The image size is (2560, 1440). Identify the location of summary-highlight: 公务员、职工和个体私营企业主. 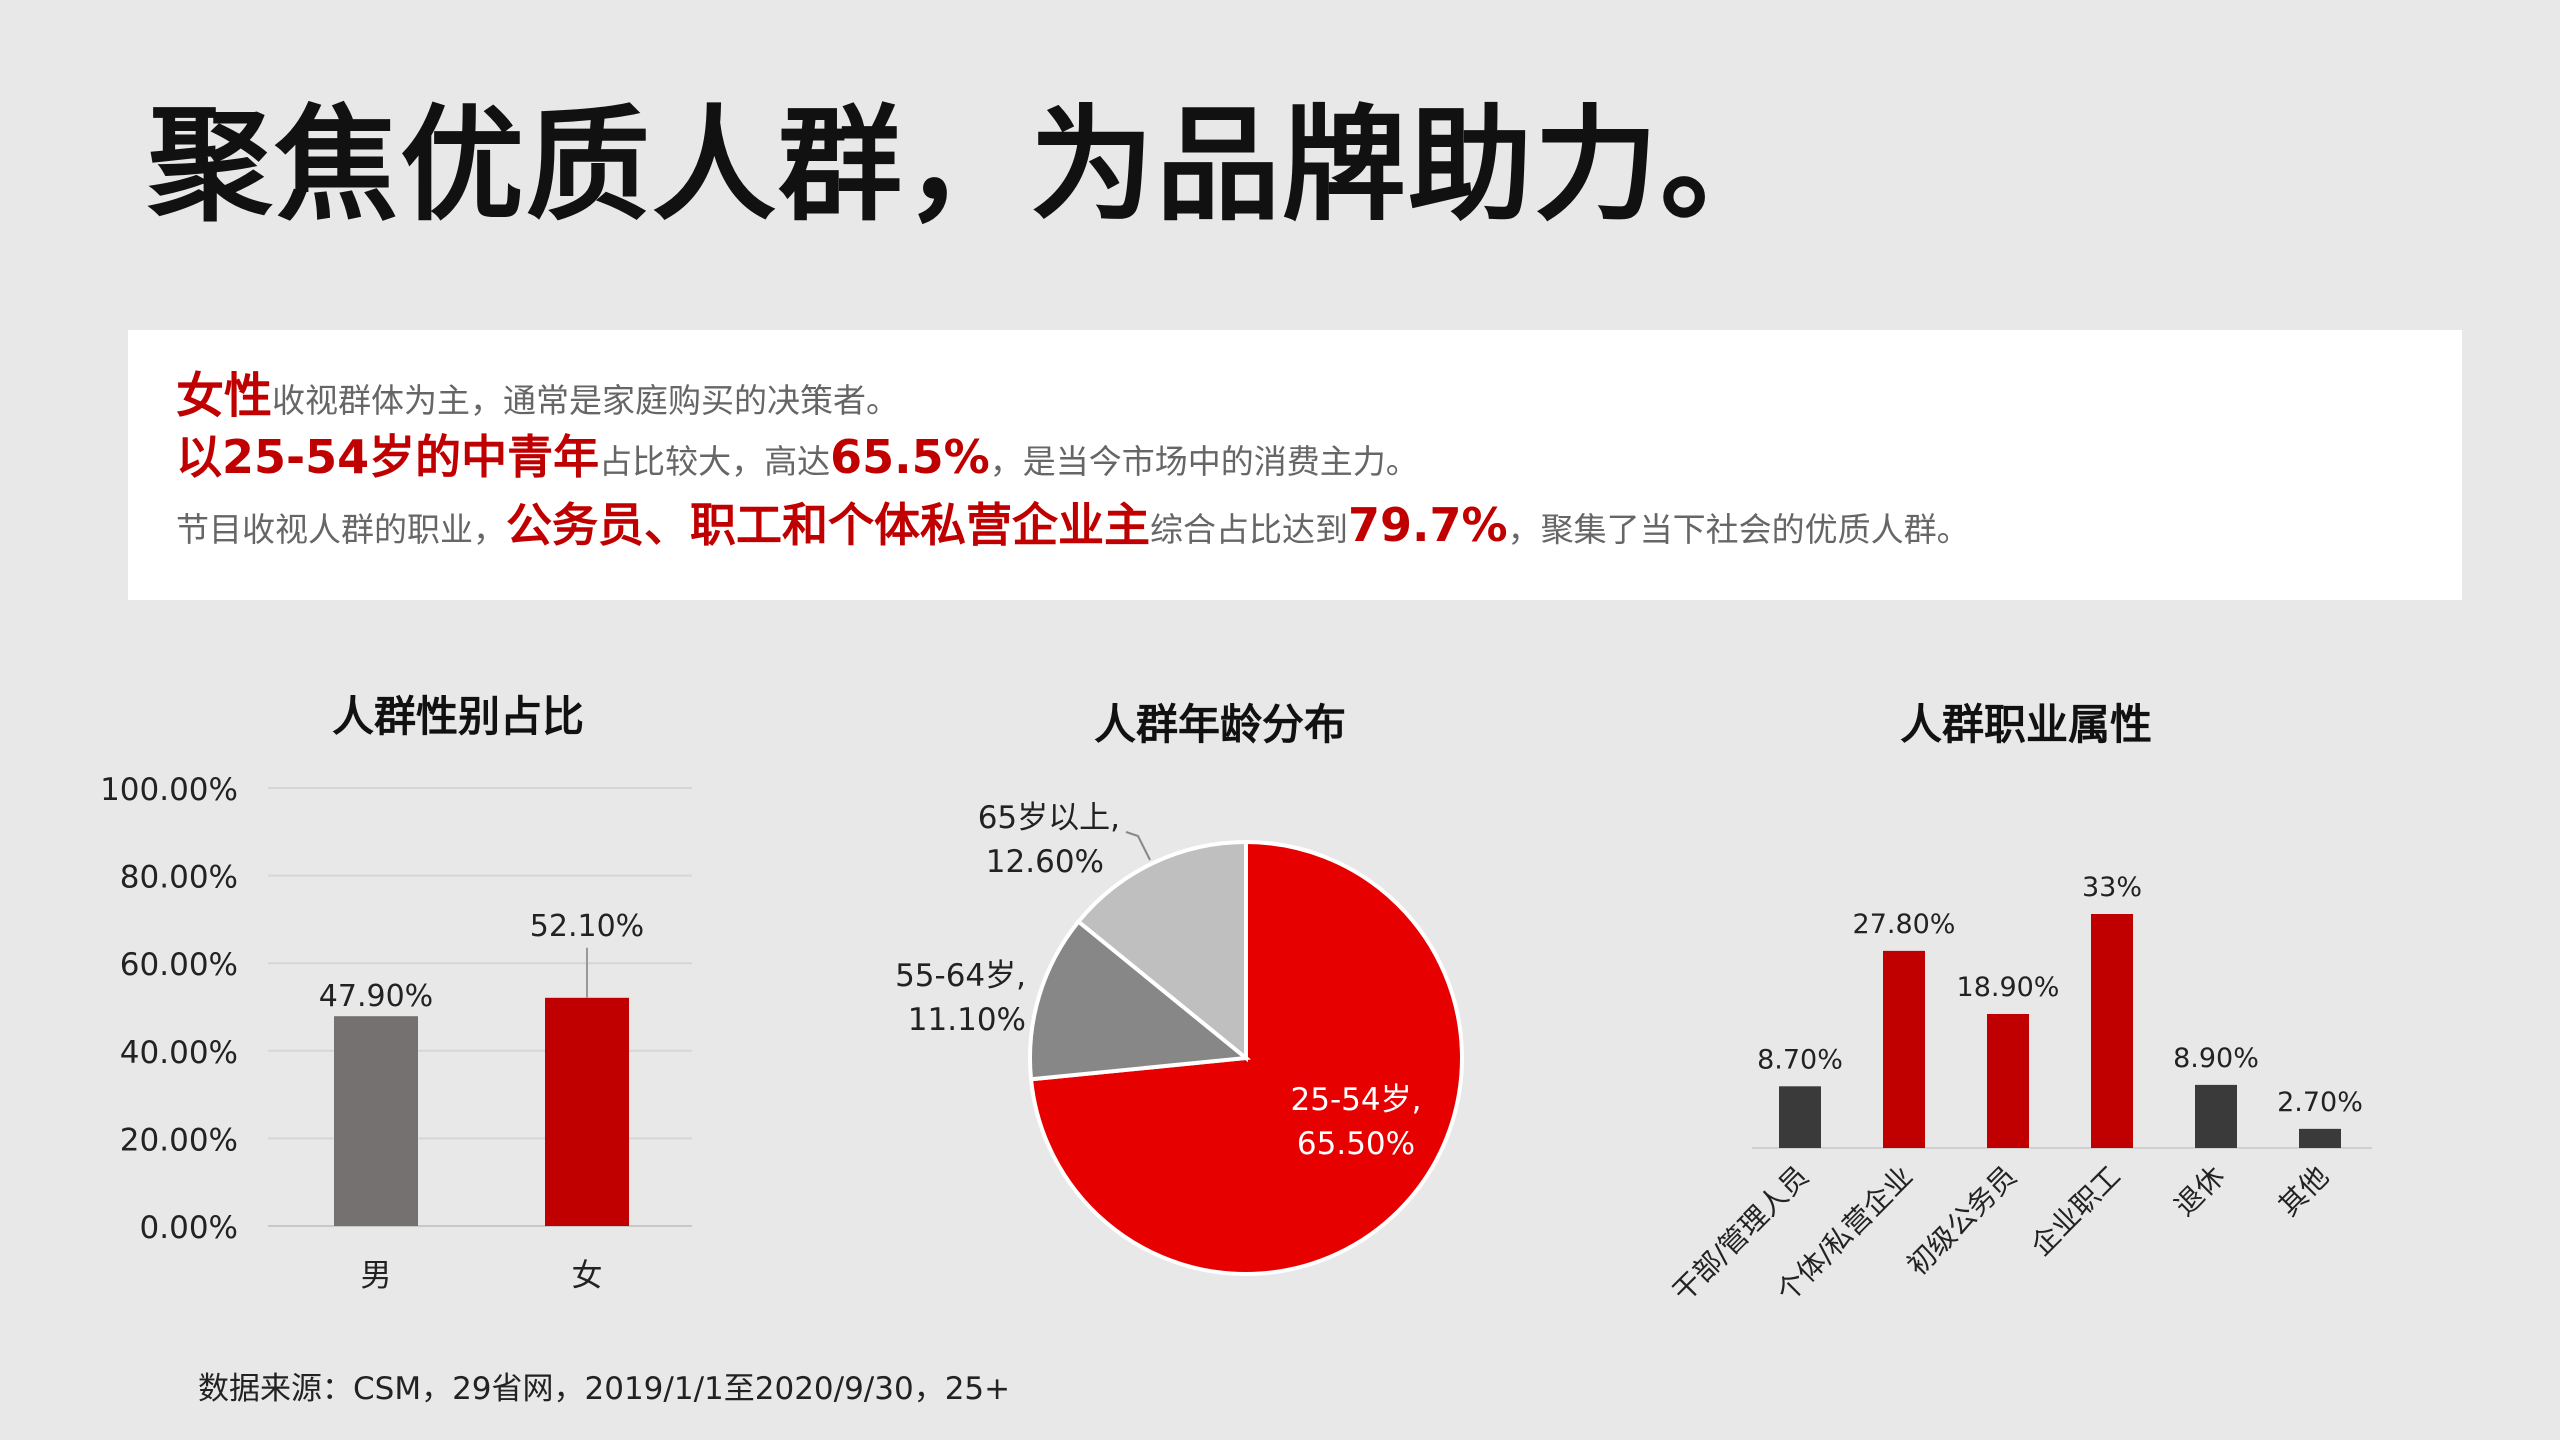
(828, 525).